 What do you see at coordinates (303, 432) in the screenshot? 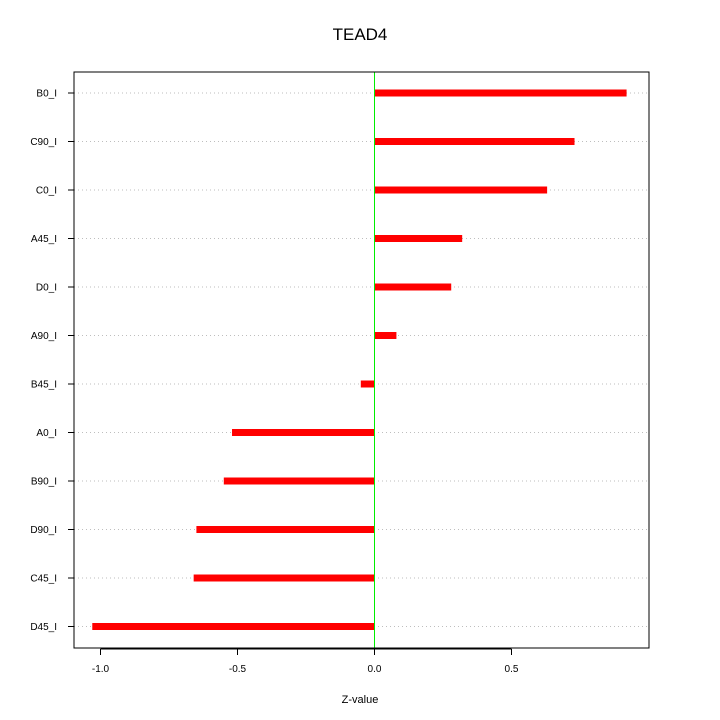
I see `bar-a0-i` at bounding box center [303, 432].